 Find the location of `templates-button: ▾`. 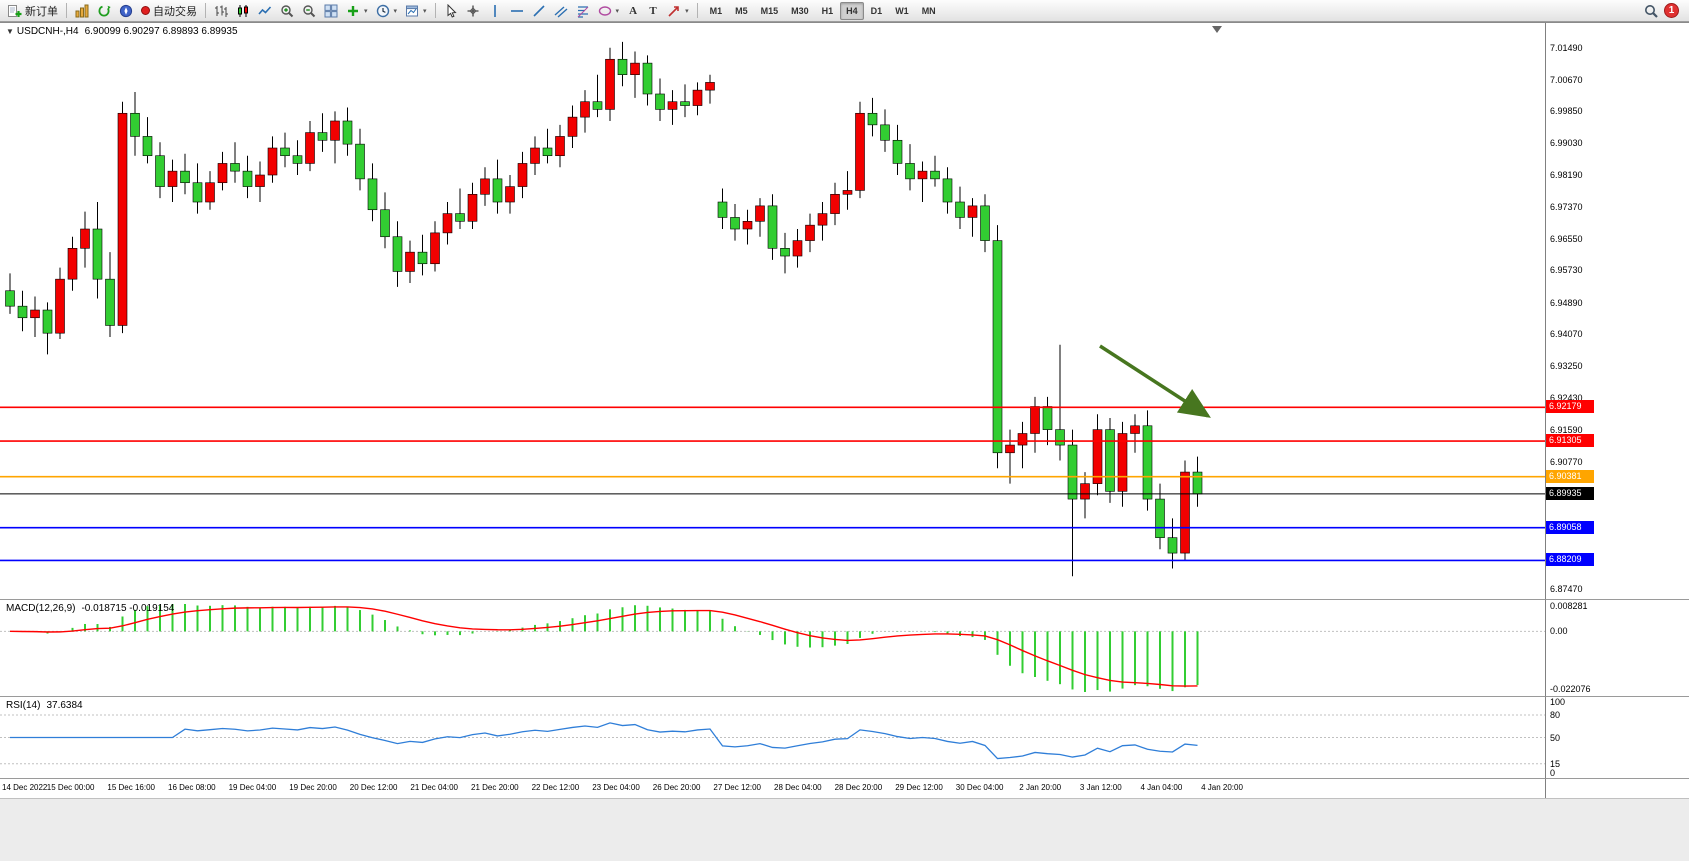

templates-button: ▾ is located at coordinates (416, 10).